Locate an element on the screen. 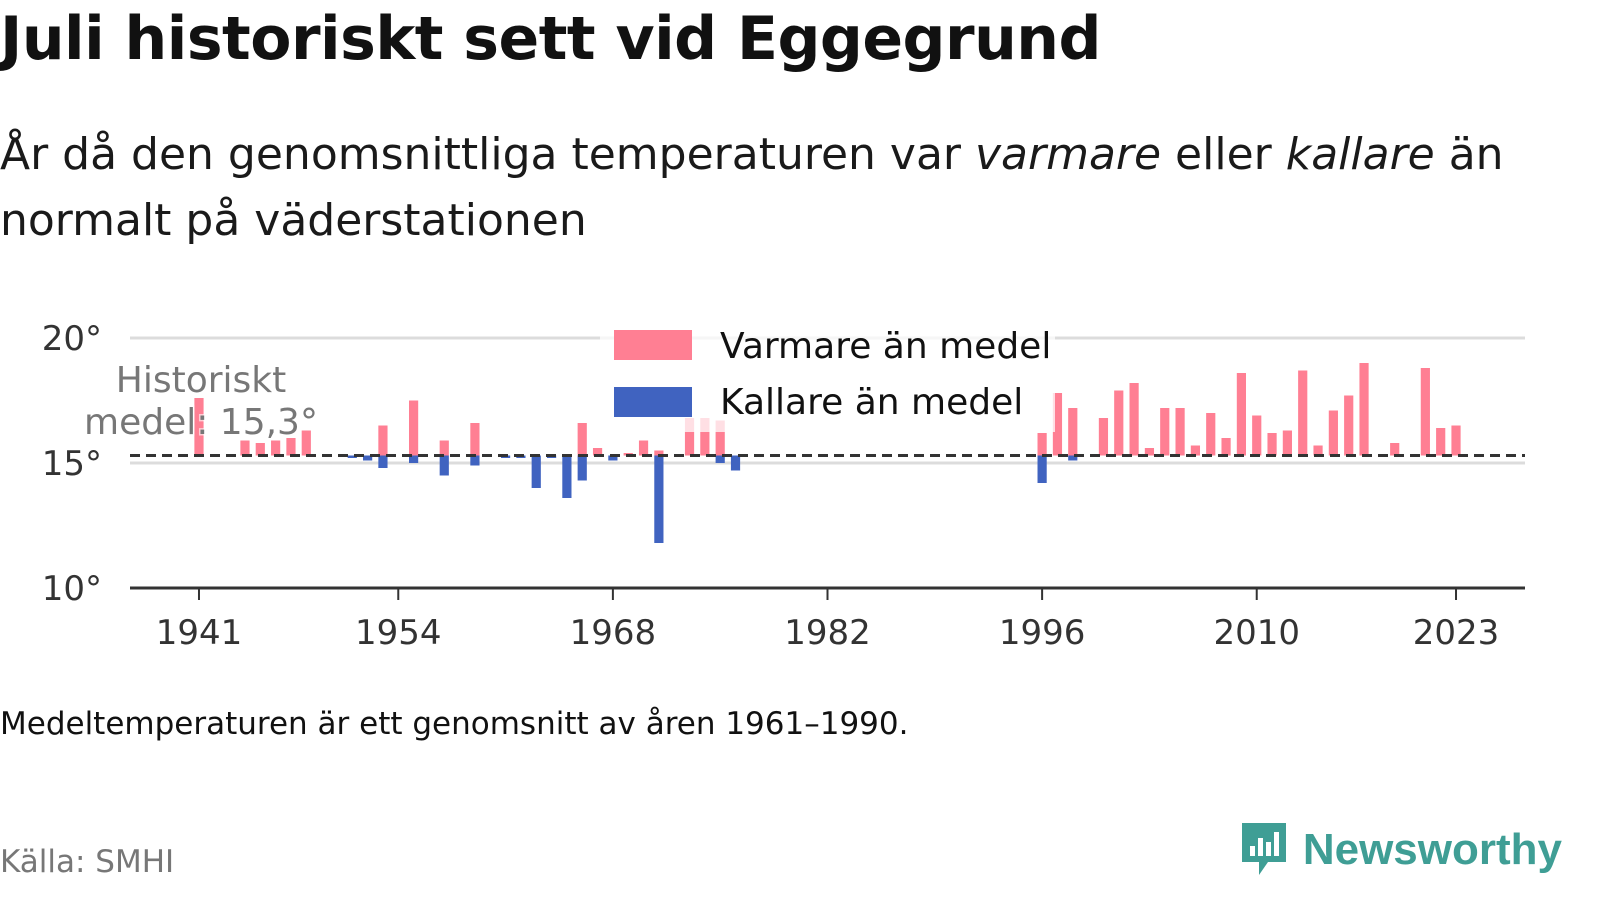 This screenshot has width=1600, height=900. x-tick-label: 1941 is located at coordinates (199, 633).